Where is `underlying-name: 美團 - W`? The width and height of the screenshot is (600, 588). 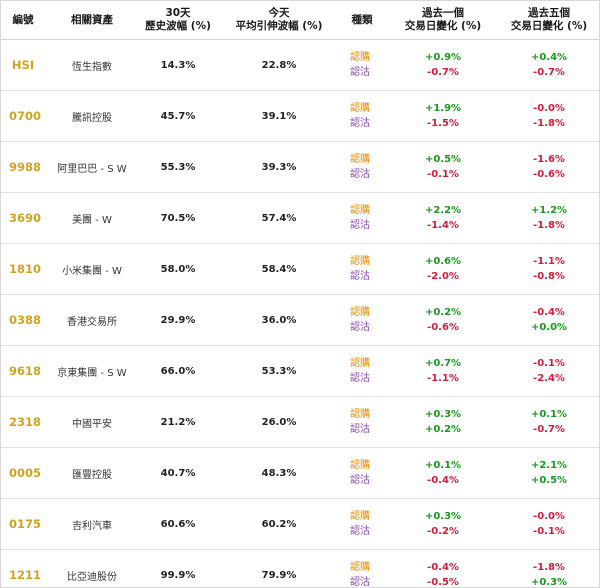
underlying-name: 美團 - W is located at coordinates (92, 220).